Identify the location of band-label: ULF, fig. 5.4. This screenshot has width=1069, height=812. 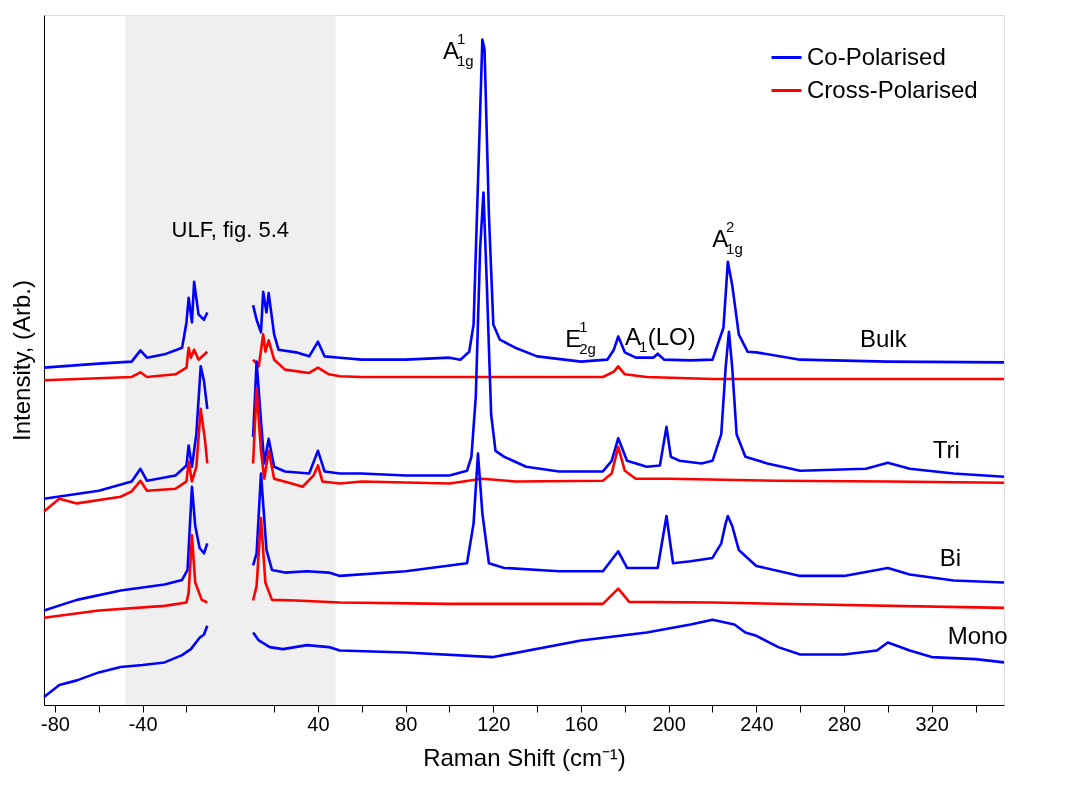
(230, 230).